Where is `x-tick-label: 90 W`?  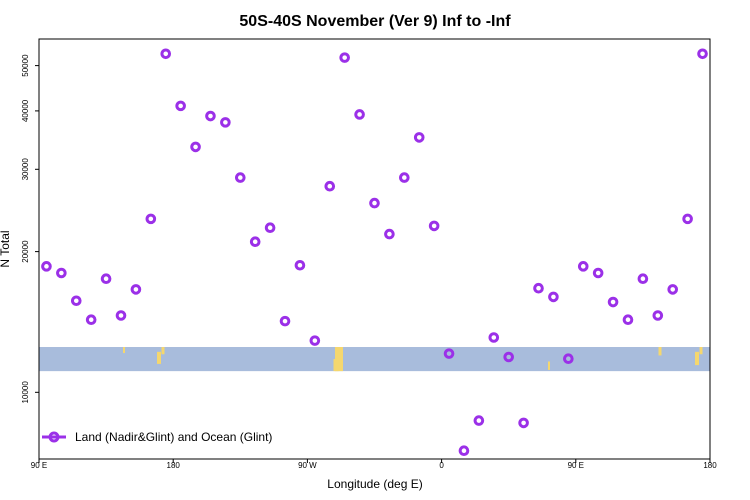 x-tick-label: 90 W is located at coordinates (307, 465).